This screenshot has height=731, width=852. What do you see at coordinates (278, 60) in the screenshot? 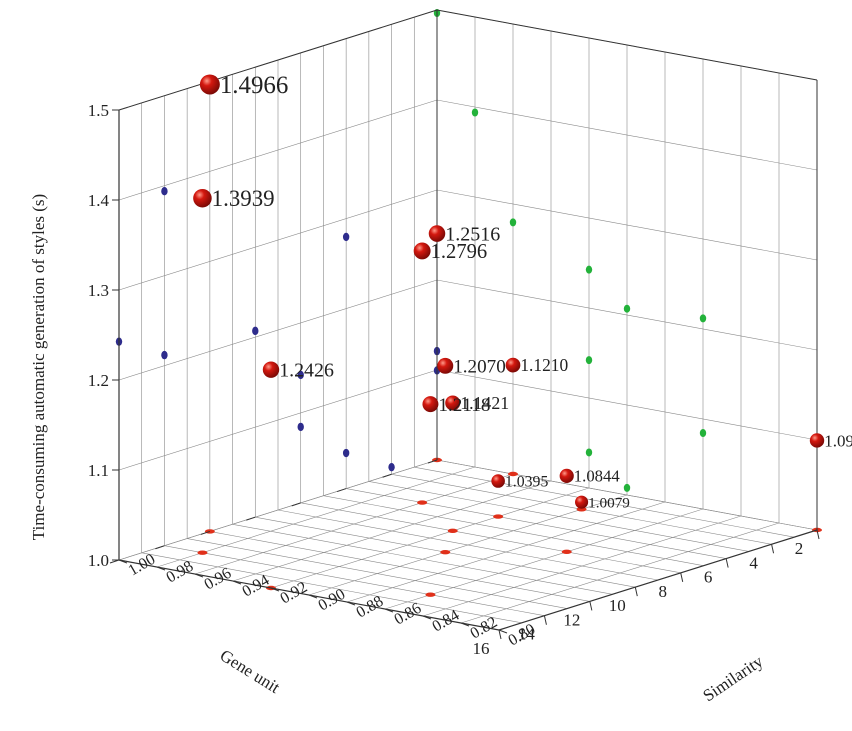
I see `top-left-edge` at bounding box center [278, 60].